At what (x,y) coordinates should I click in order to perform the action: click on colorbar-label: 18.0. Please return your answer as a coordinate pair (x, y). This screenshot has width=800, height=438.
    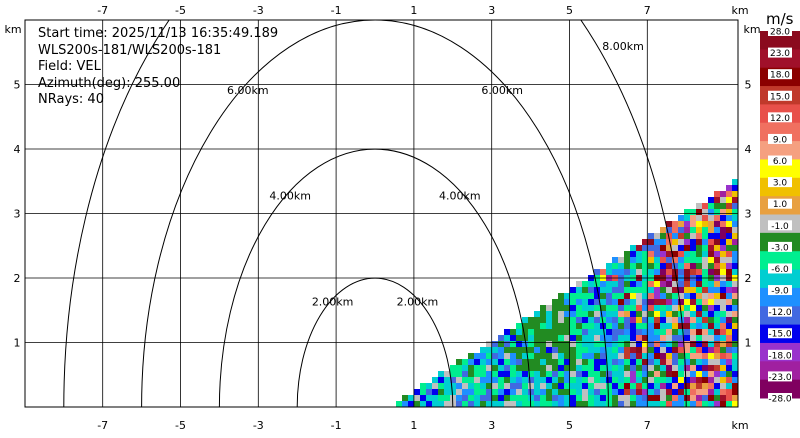
    Looking at the image, I should click on (780, 76).